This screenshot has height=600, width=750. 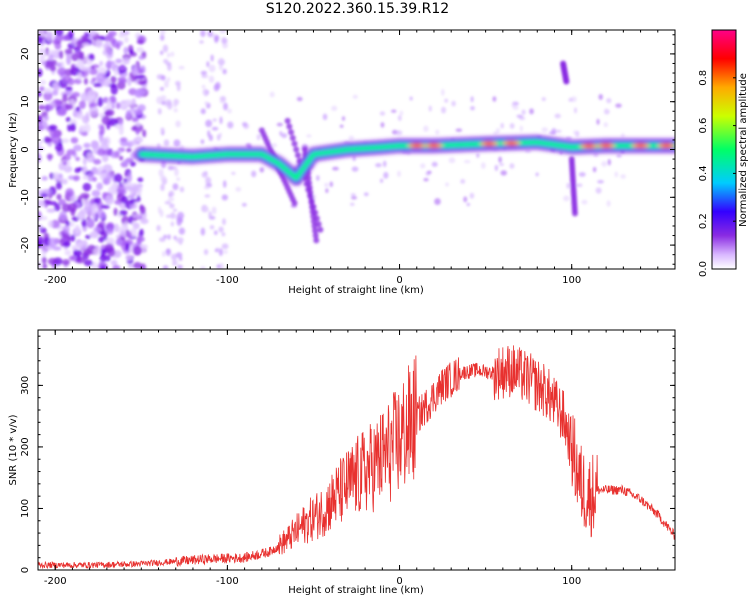 I want to click on bottom-x-tick-label: 100, so click(x=571, y=581).